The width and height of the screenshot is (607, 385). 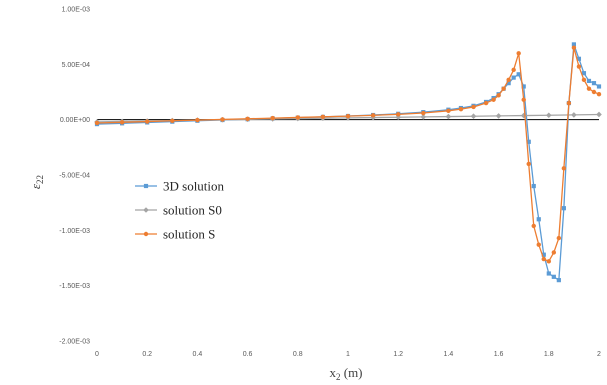 What do you see at coordinates (97, 354) in the screenshot?
I see `x-tick-label: 0` at bounding box center [97, 354].